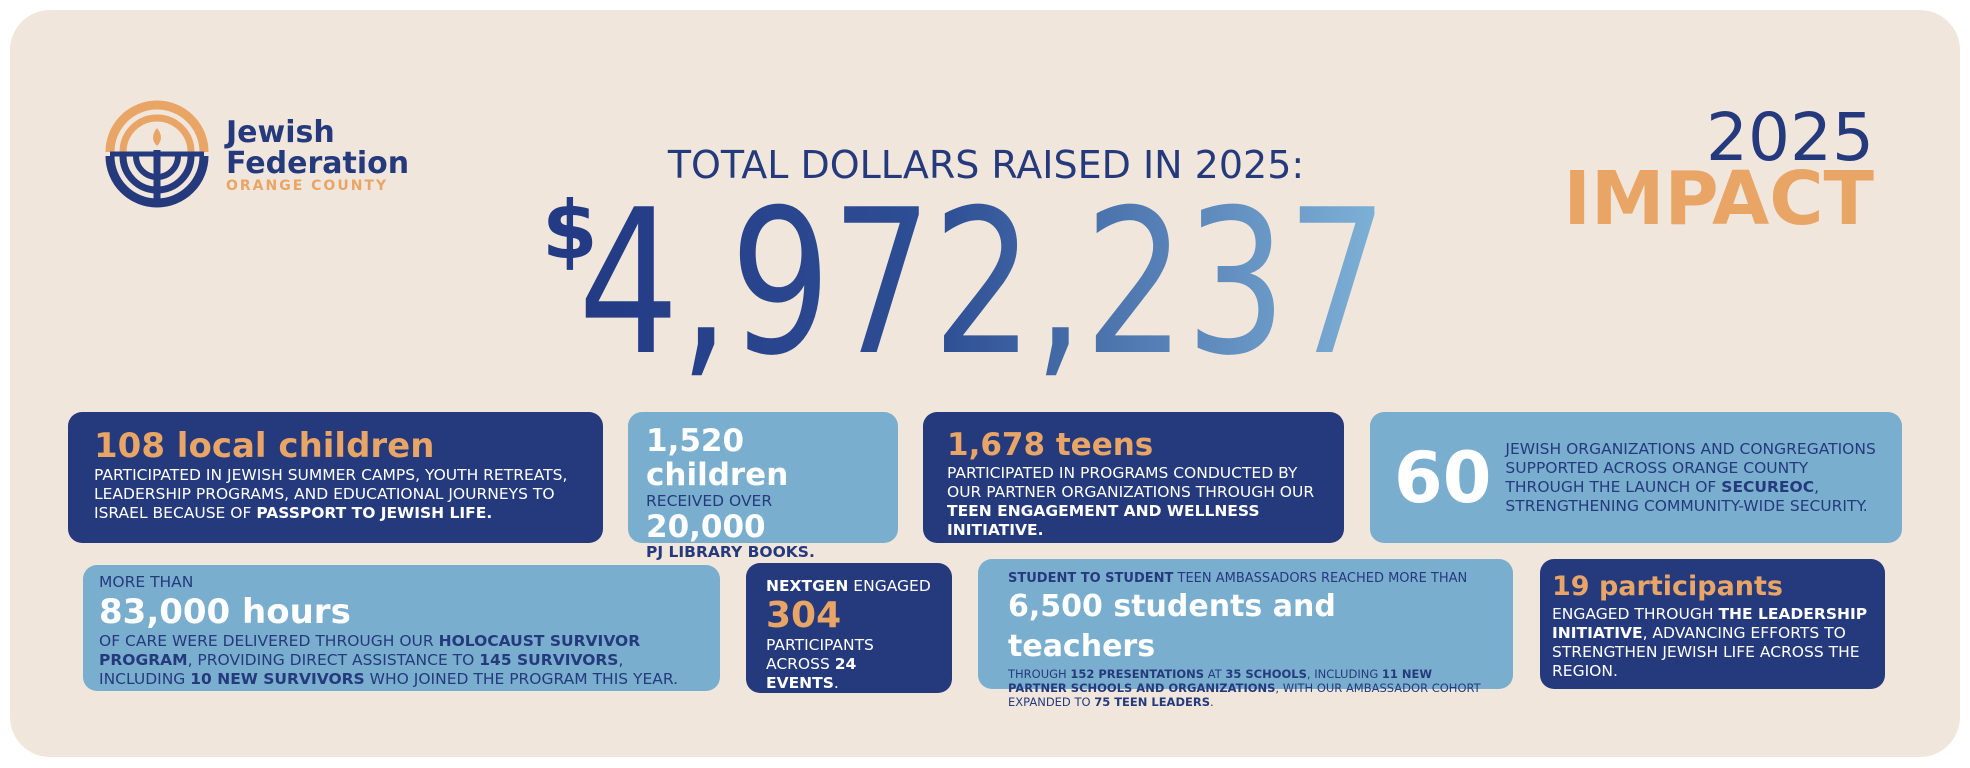 Image resolution: width=1970 pixels, height=768 pixels. Describe the element at coordinates (730, 552) in the screenshot. I see `card-tail: PJ LIBRARY BOOKS.` at that location.